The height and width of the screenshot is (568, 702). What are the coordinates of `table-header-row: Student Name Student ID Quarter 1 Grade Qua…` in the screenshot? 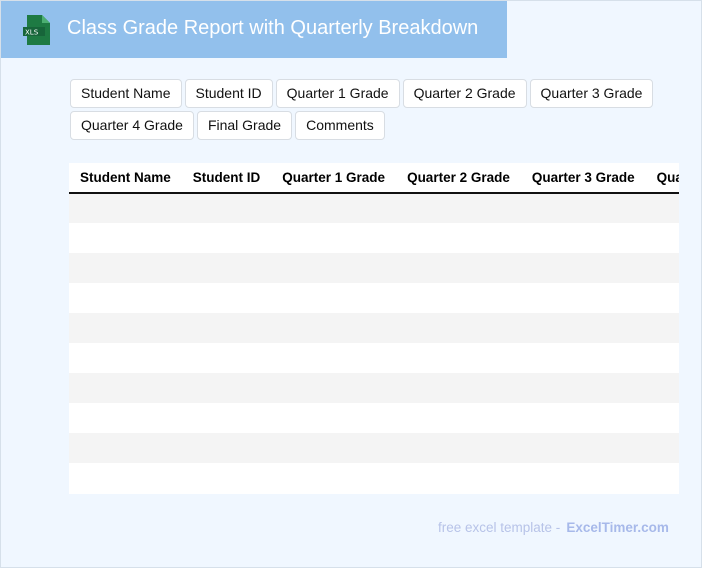 It's located at (374, 178).